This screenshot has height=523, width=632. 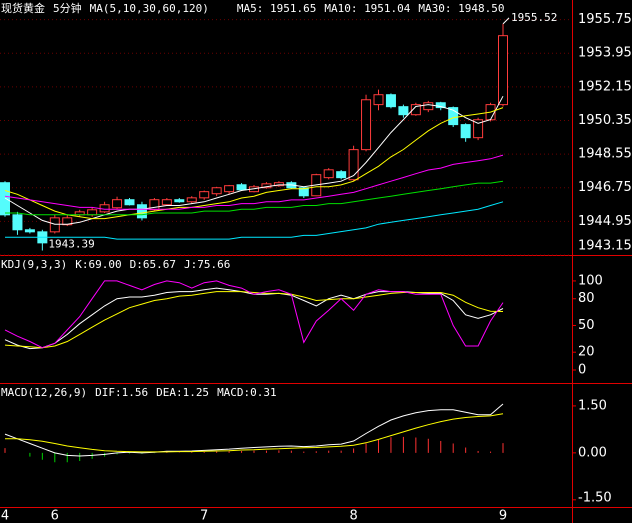 I want to click on y-tick-label: 1955.75, so click(x=605, y=19).